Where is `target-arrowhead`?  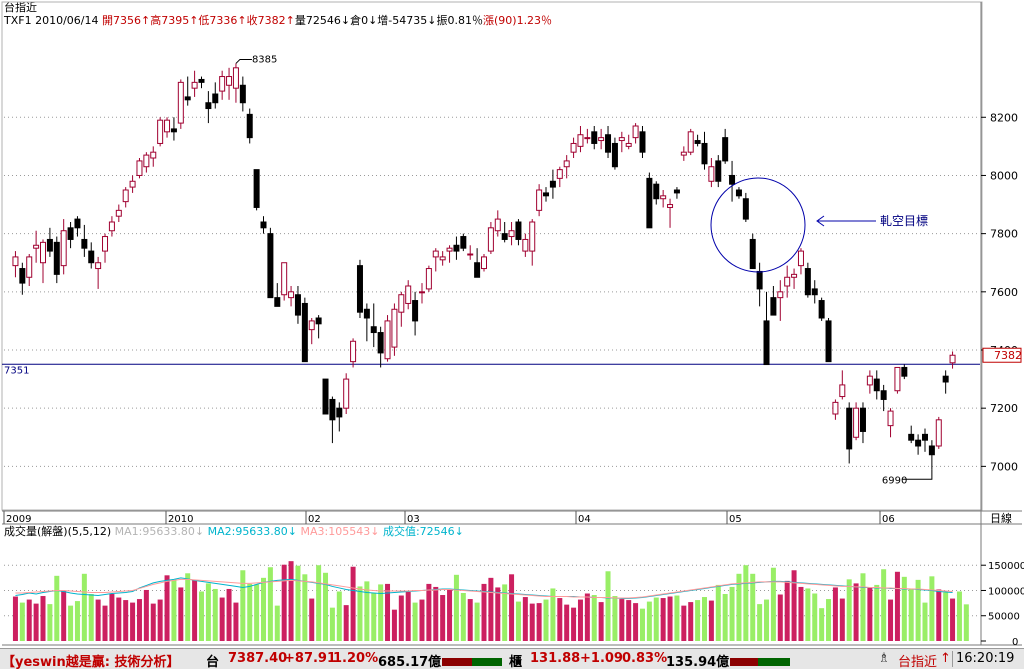 target-arrowhead is located at coordinates (820, 221).